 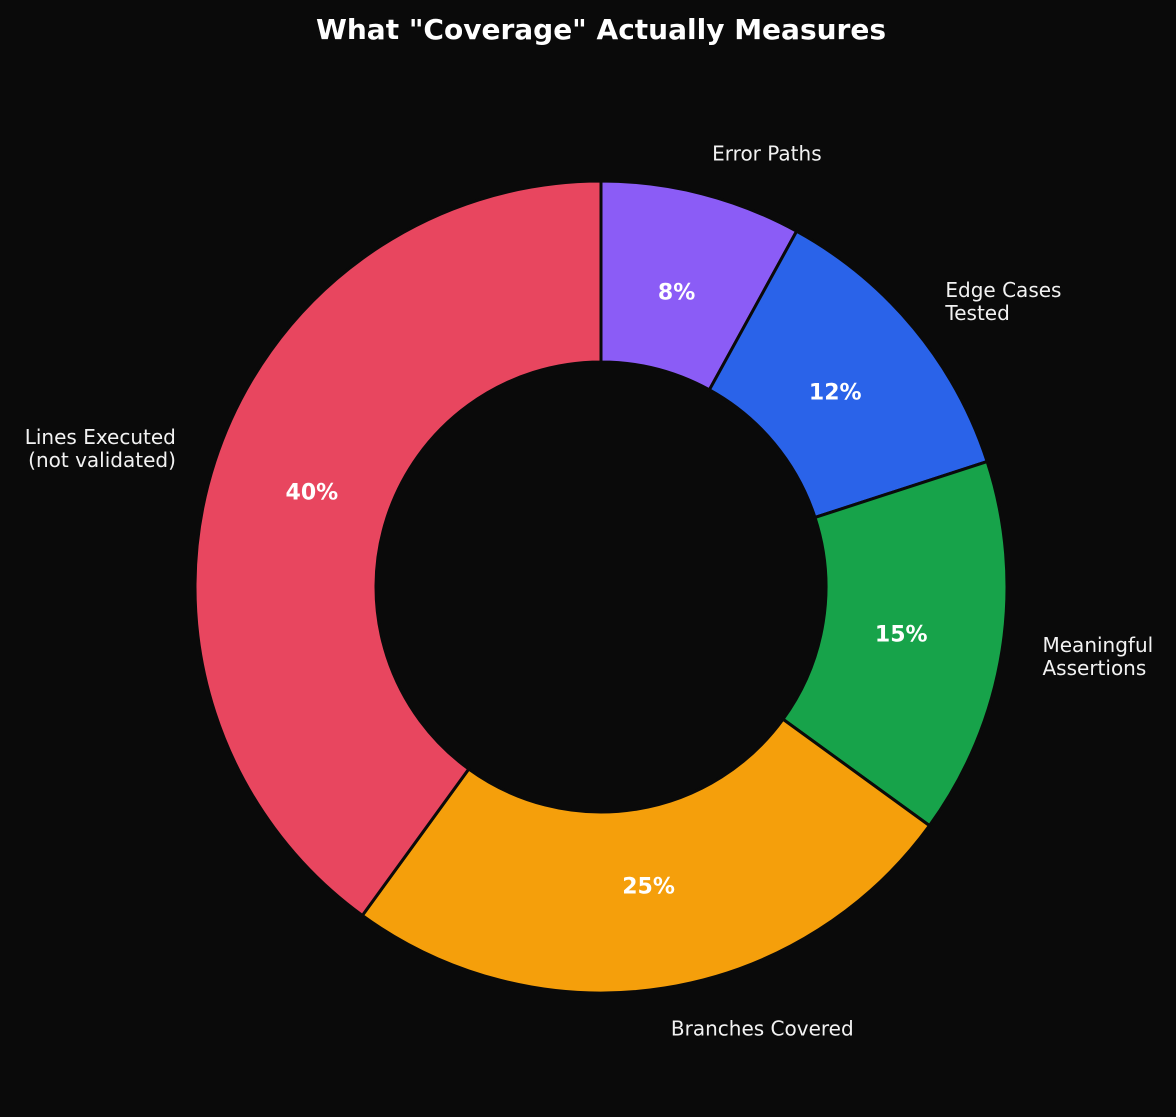 I want to click on slice-pct-label: 15%, so click(x=901, y=635).